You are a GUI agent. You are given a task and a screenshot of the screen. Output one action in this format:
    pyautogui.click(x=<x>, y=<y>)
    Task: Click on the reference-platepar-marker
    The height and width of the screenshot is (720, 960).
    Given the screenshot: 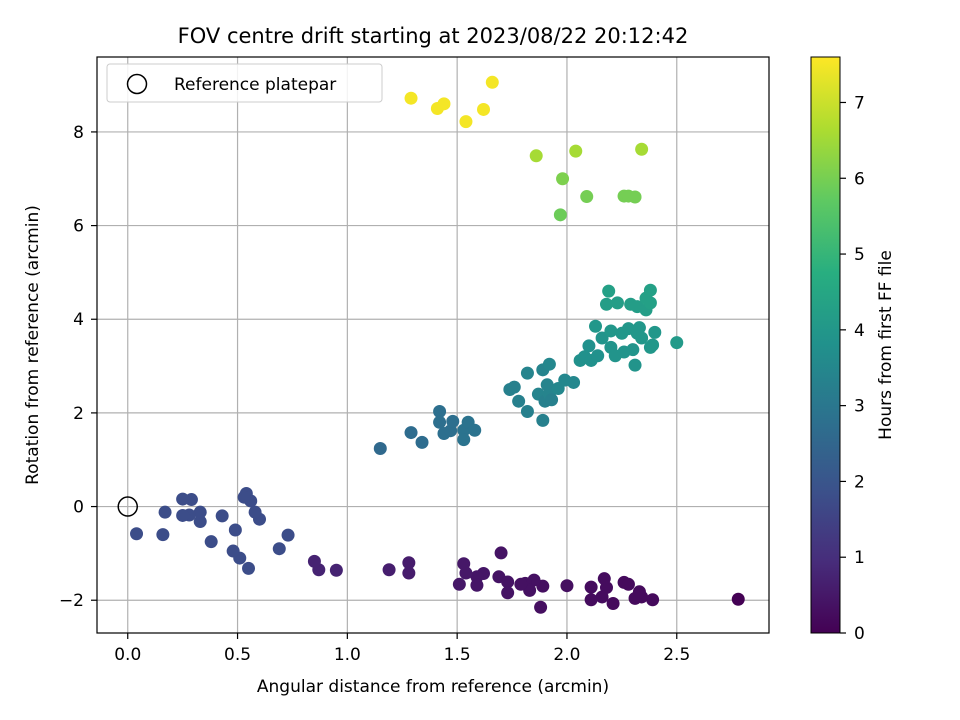 What is the action you would take?
    pyautogui.click(x=127, y=506)
    